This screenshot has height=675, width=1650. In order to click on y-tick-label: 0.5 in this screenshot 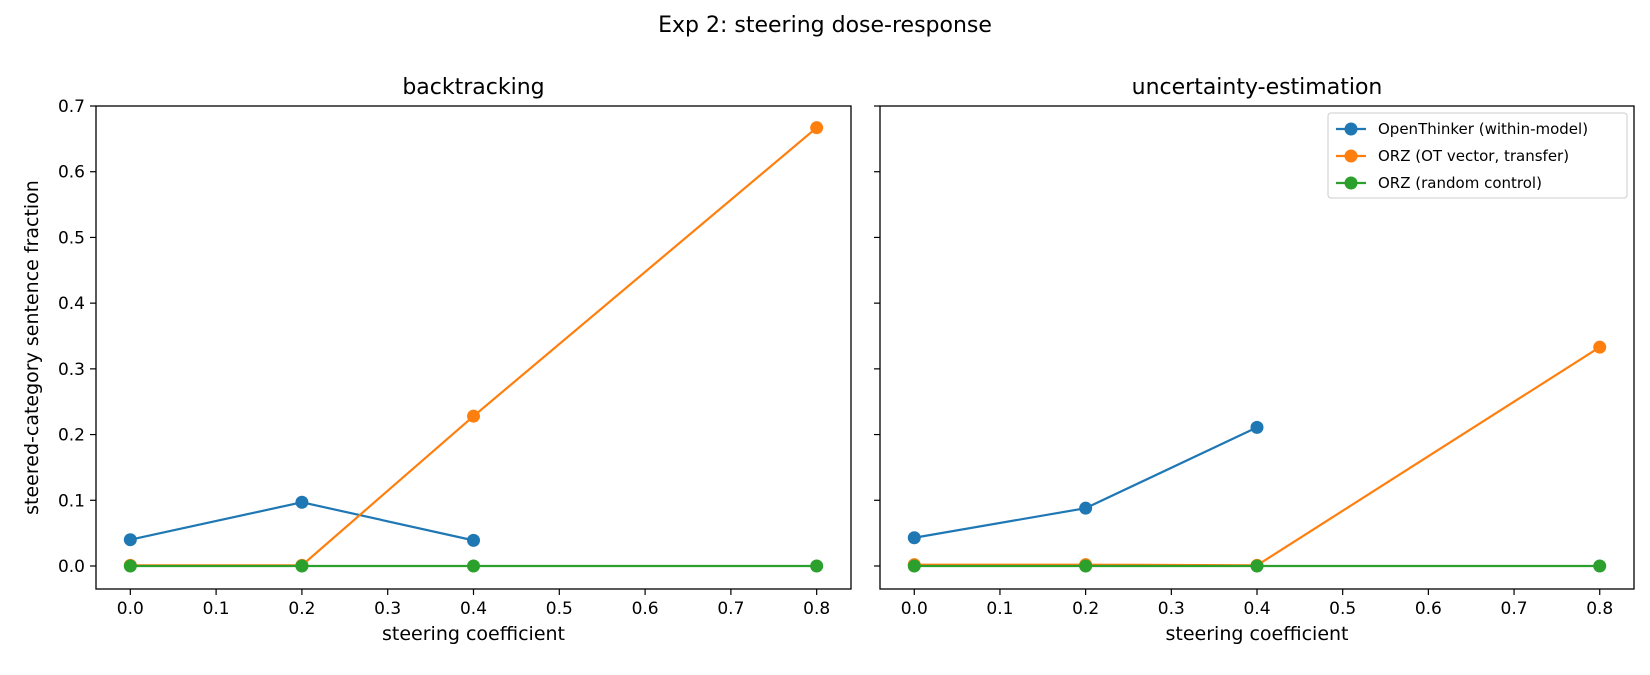, I will do `click(71, 238)`.